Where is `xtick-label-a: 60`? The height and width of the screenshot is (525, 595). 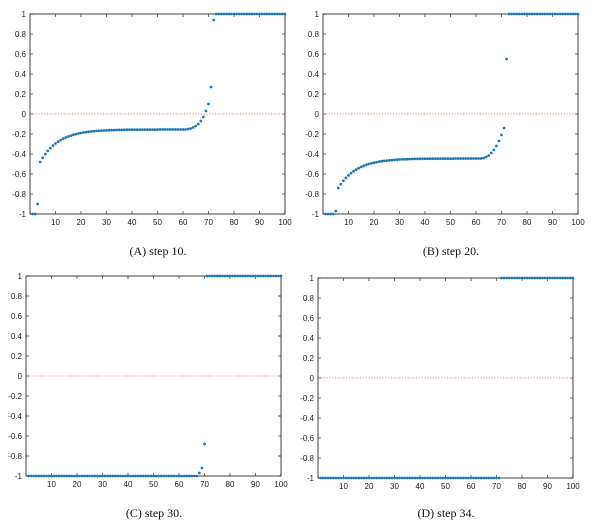 xtick-label-a: 60 is located at coordinates (183, 222).